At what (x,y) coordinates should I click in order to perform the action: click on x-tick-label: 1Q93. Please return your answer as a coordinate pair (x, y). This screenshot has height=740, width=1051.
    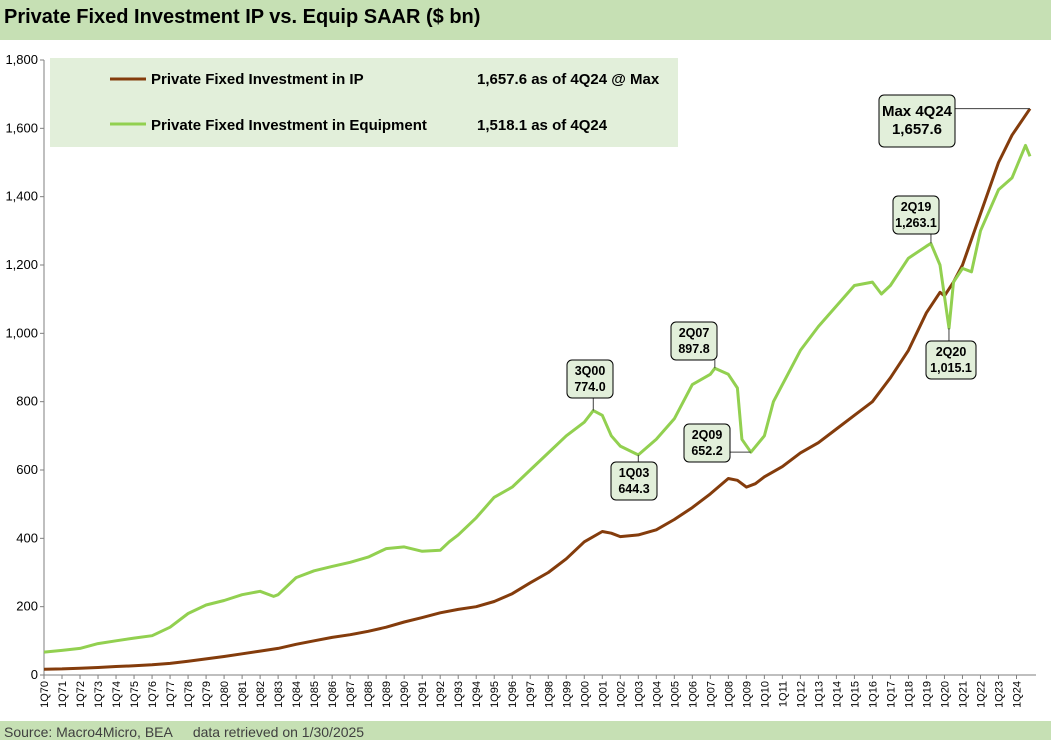
    Looking at the image, I should click on (459, 694).